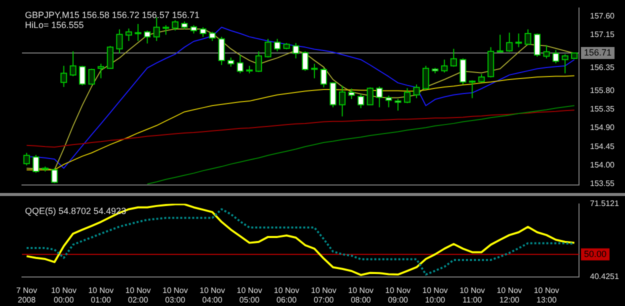  Describe the element at coordinates (603, 127) in the screenshot. I see `y-tick-label: 154.90` at that location.